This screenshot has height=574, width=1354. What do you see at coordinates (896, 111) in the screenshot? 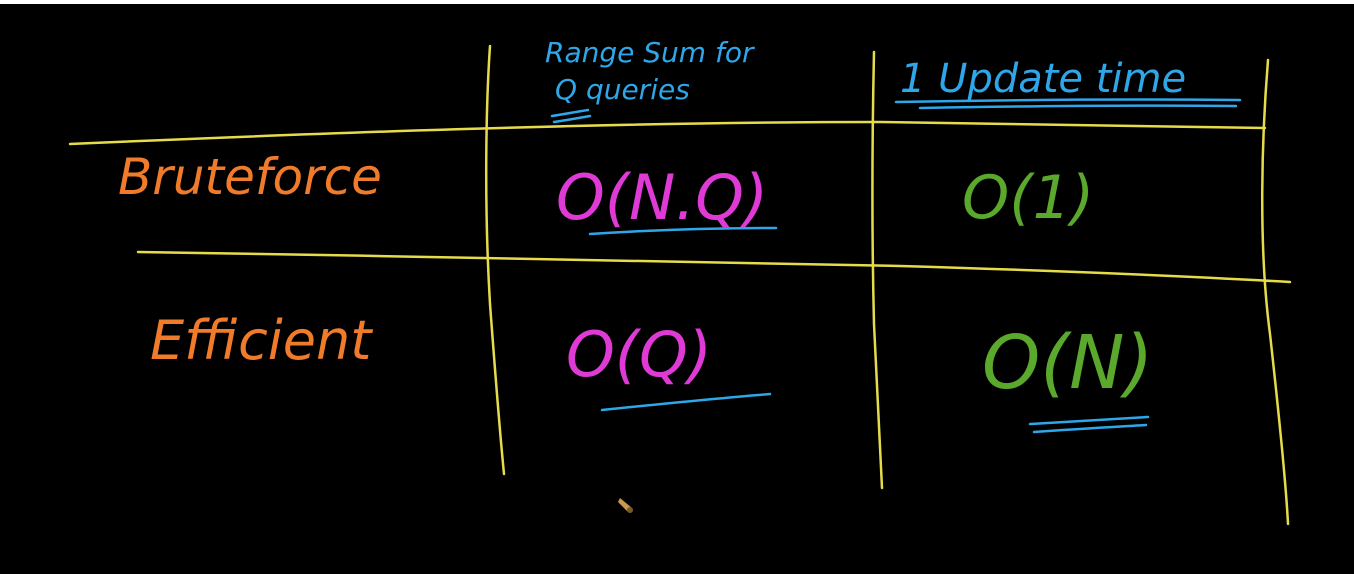
I see `header-underlines` at bounding box center [896, 111].